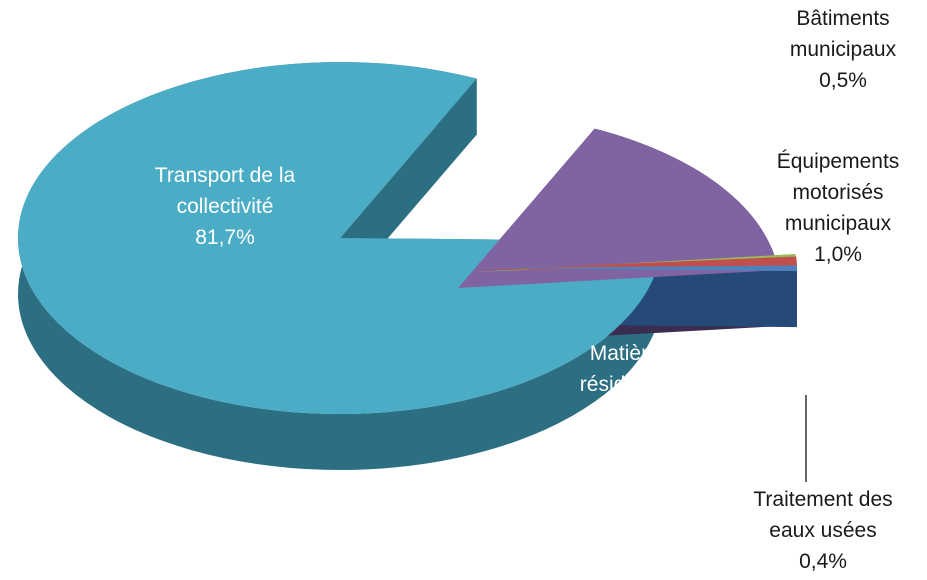 The image size is (927, 580). What do you see at coordinates (823, 530) in the screenshot?
I see `slice-label-traitement: Traitement des eaux usées 0,4%` at bounding box center [823, 530].